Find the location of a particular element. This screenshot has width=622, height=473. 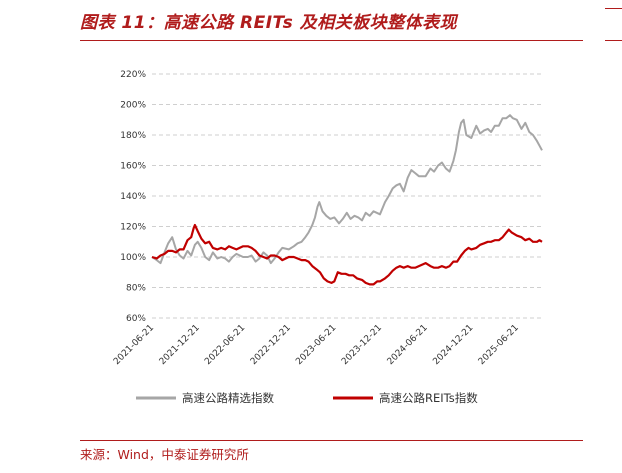

y-tick-label: 60% is located at coordinates (136, 319).